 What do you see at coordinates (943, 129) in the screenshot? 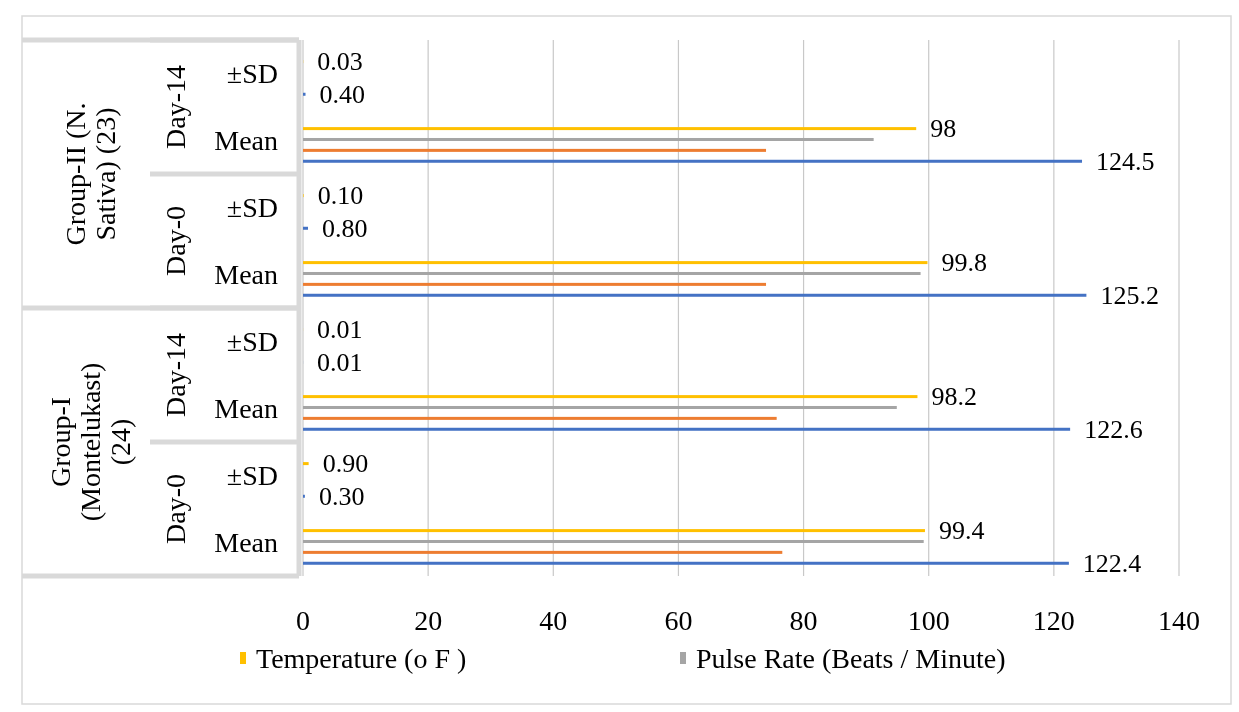
I see `data-label: 98` at bounding box center [943, 129].